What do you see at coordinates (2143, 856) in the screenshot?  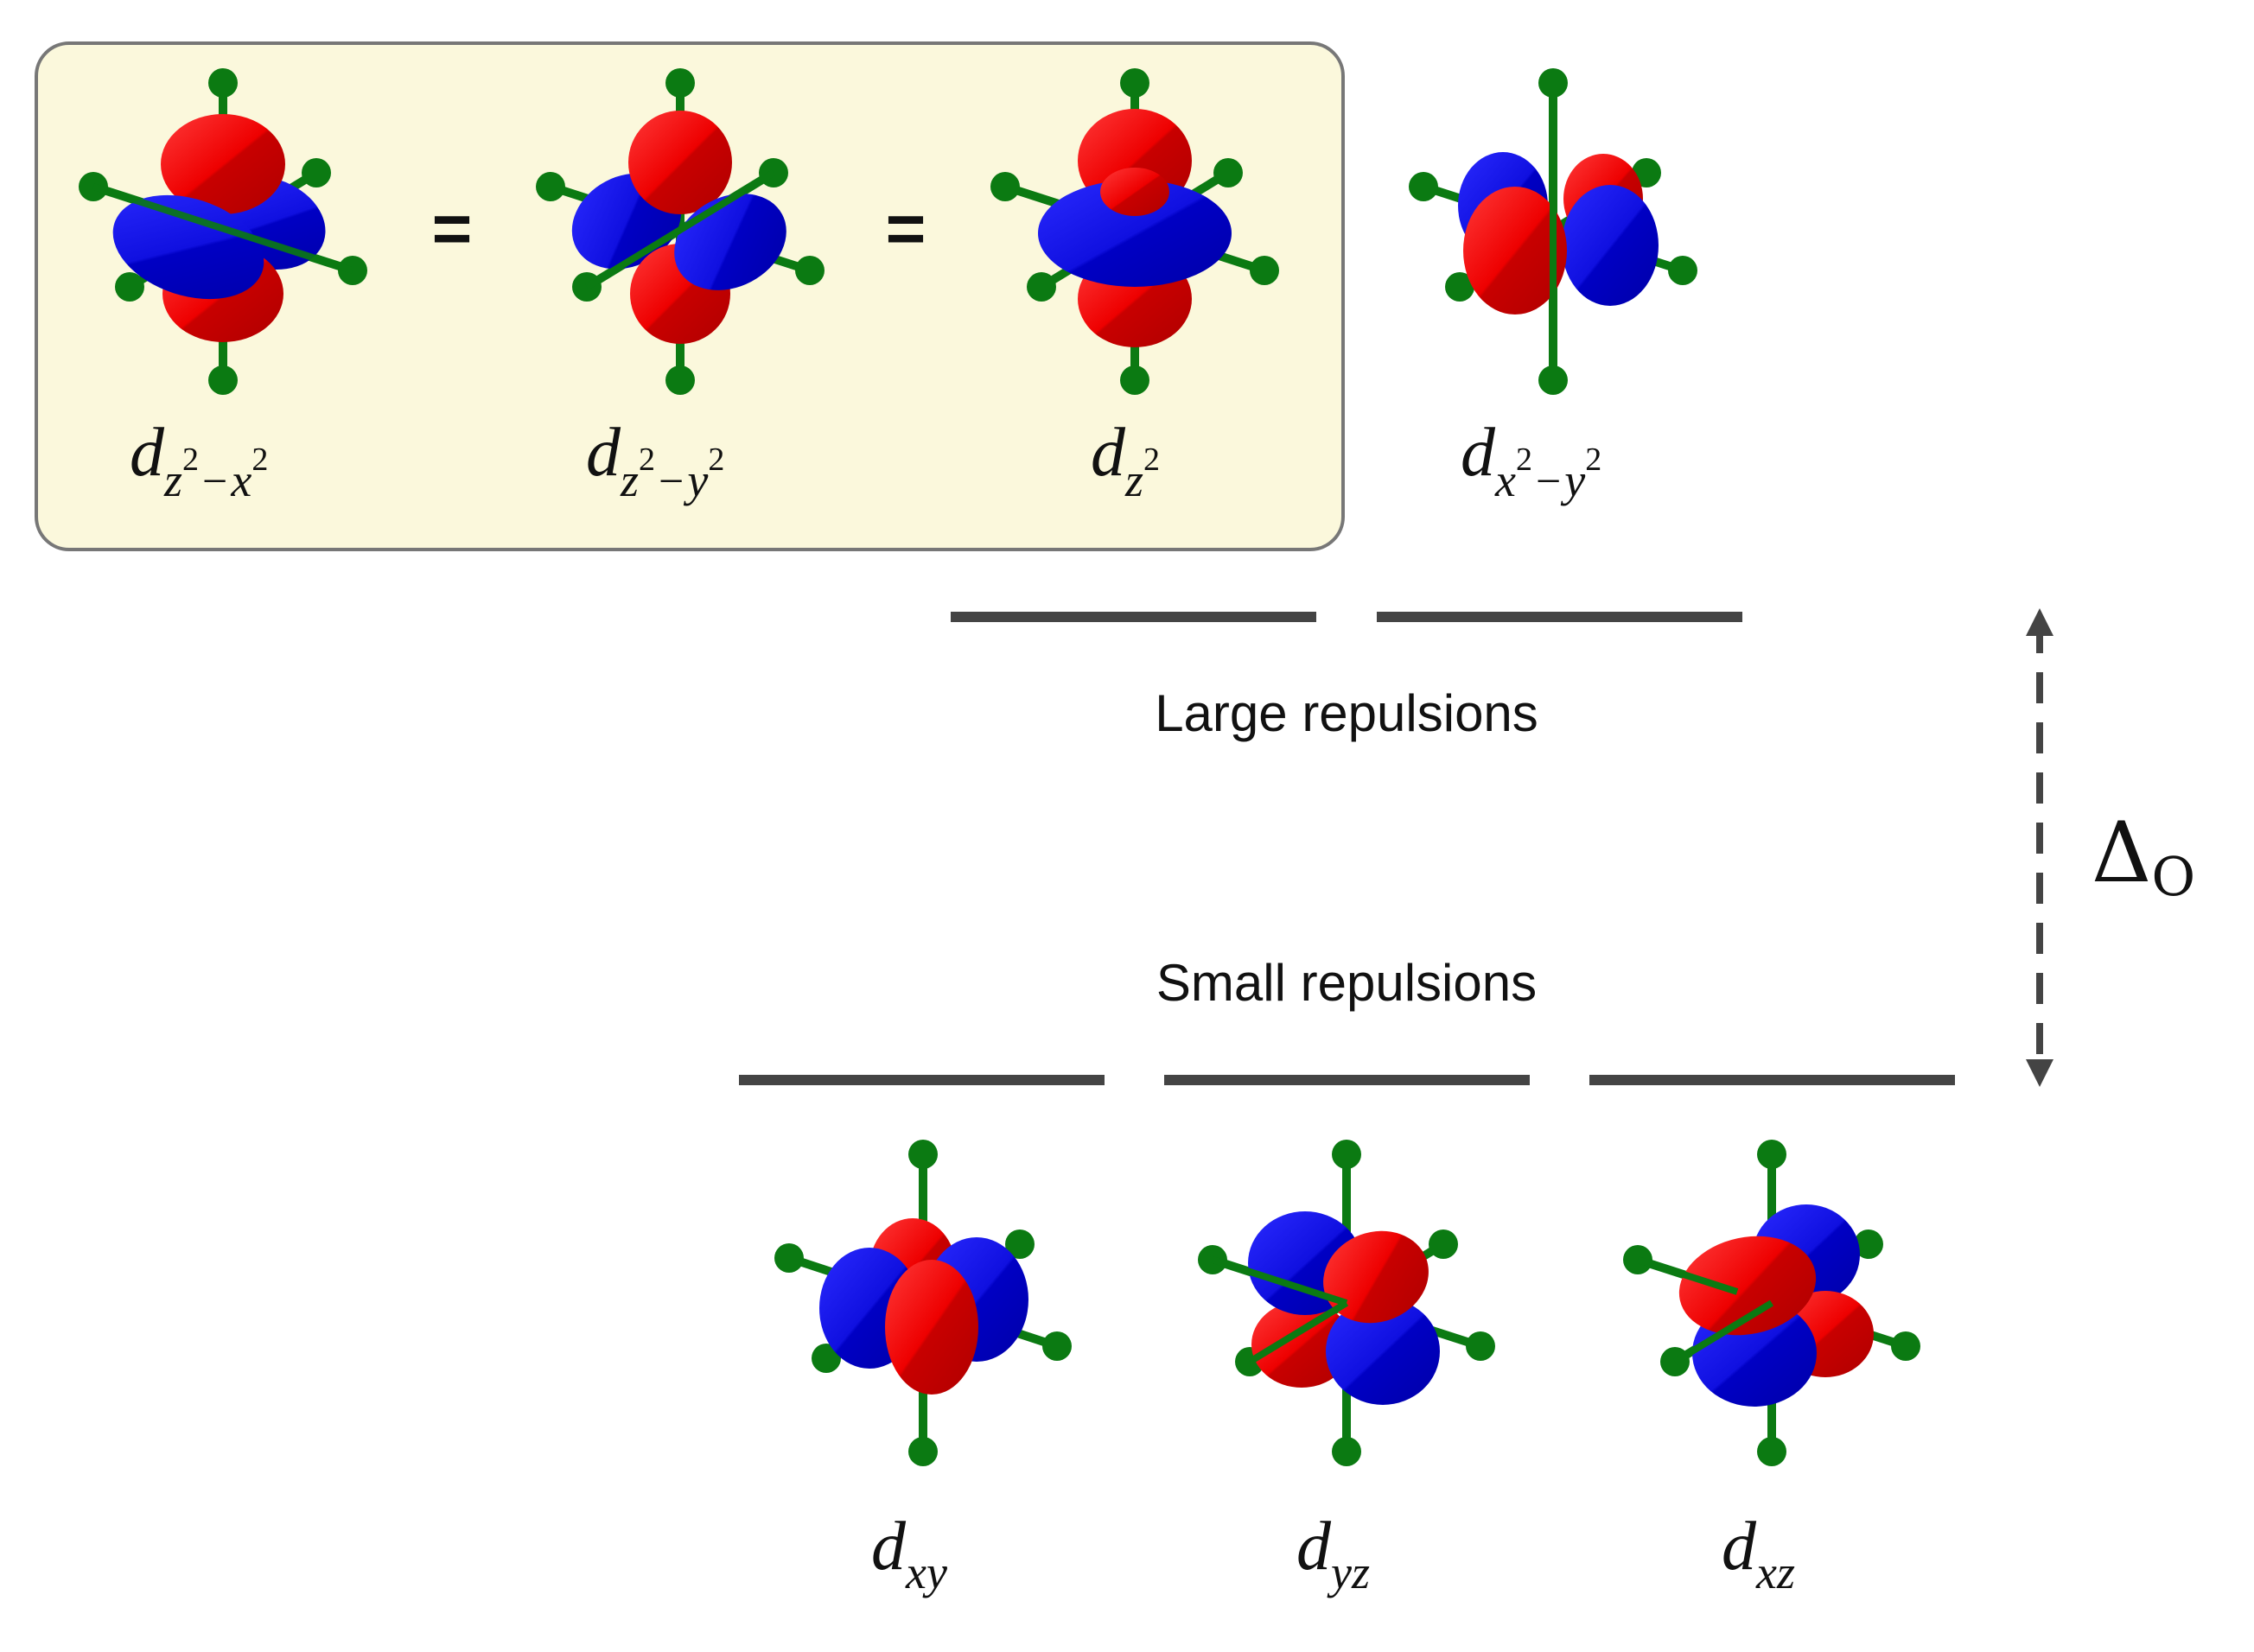 I see `splitting-energy-label: ΔO` at bounding box center [2143, 856].